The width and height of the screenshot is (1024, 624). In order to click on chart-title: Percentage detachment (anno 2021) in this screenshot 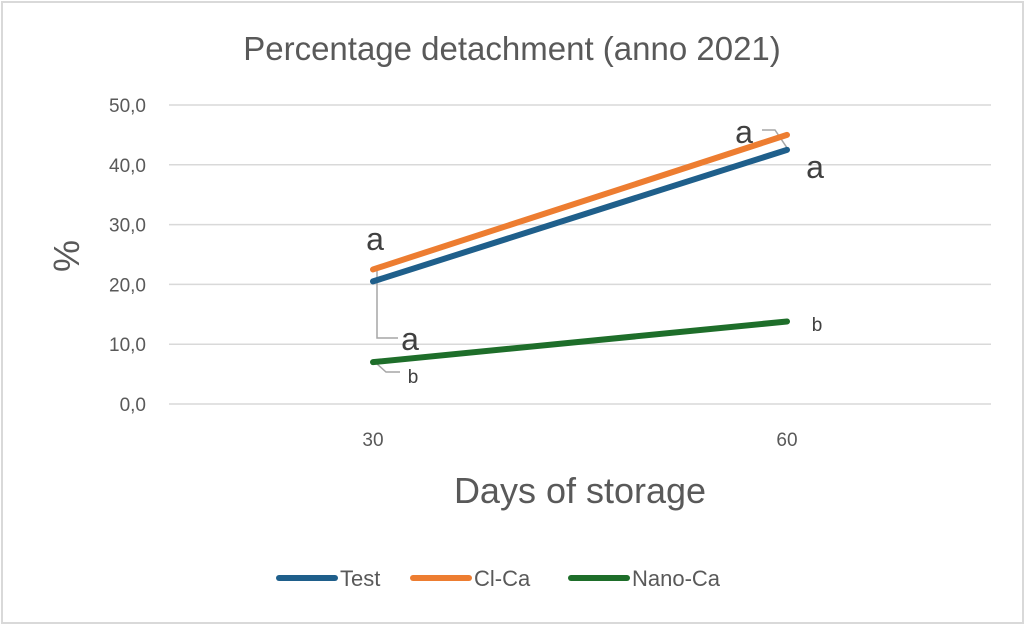, I will do `click(512, 48)`.